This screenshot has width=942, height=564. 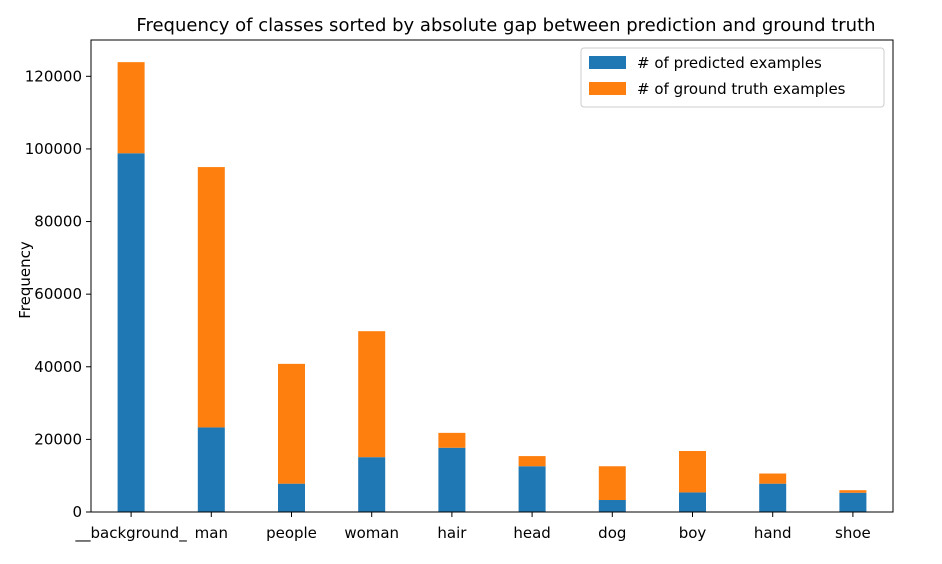 What do you see at coordinates (612, 533) in the screenshot?
I see `x-tick-label: dog` at bounding box center [612, 533].